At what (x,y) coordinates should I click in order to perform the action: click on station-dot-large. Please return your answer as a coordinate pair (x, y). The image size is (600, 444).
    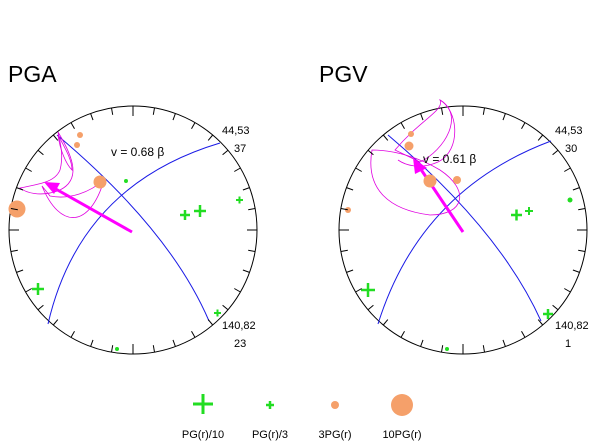
    Looking at the image, I should click on (17, 209).